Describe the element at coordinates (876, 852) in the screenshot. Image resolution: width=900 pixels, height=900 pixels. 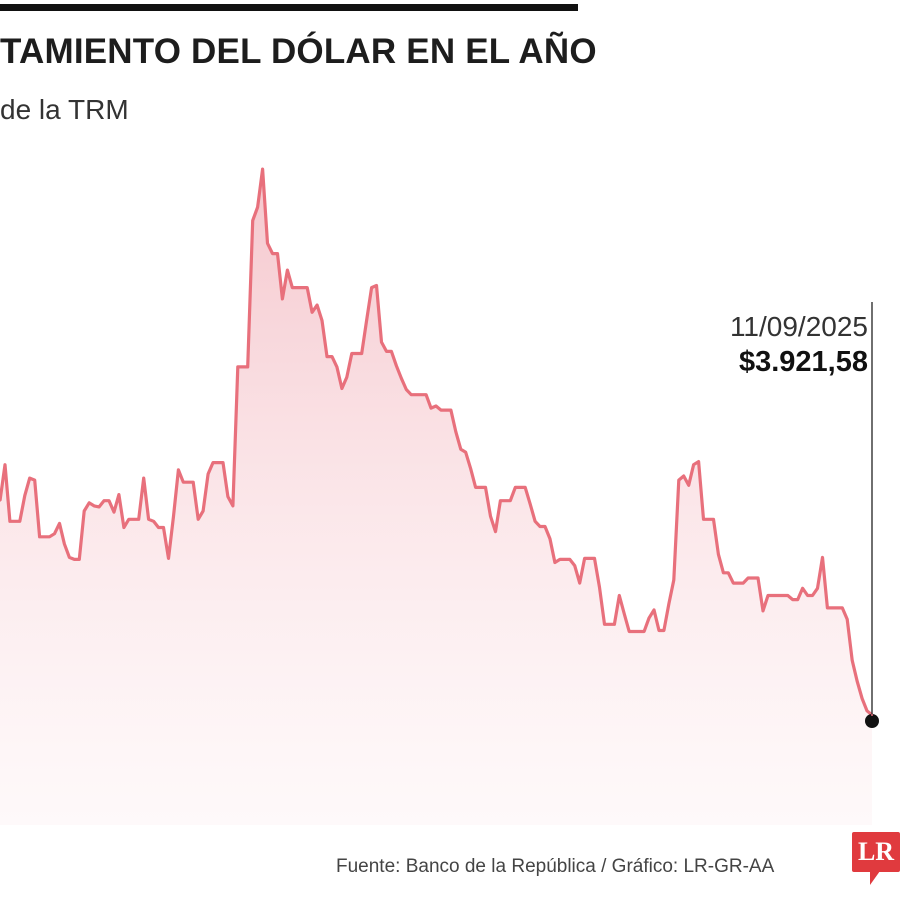
I see `lr-logo: LR` at that location.